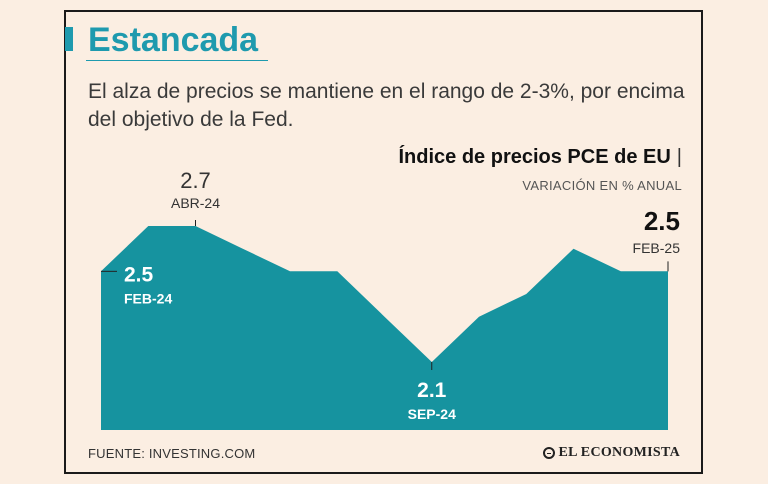 This screenshot has height=484, width=768. I want to click on annotation-value: 2.1, so click(432, 390).